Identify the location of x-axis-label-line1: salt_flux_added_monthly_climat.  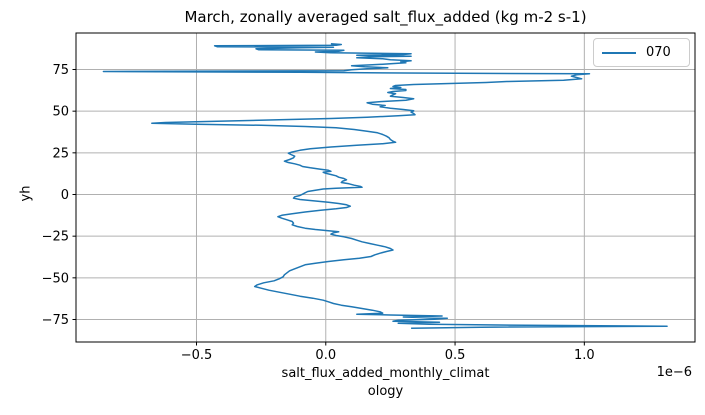
(385, 373).